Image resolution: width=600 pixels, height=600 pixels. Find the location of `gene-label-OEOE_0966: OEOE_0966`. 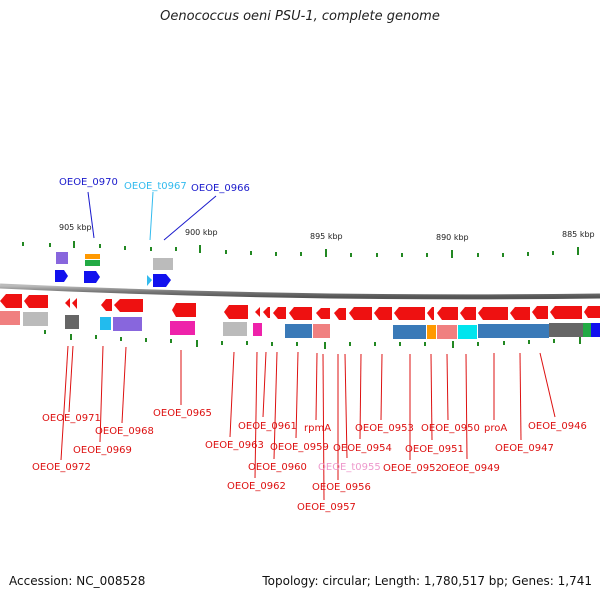

gene-label-OEOE_0966: OEOE_0966 is located at coordinates (220, 188).